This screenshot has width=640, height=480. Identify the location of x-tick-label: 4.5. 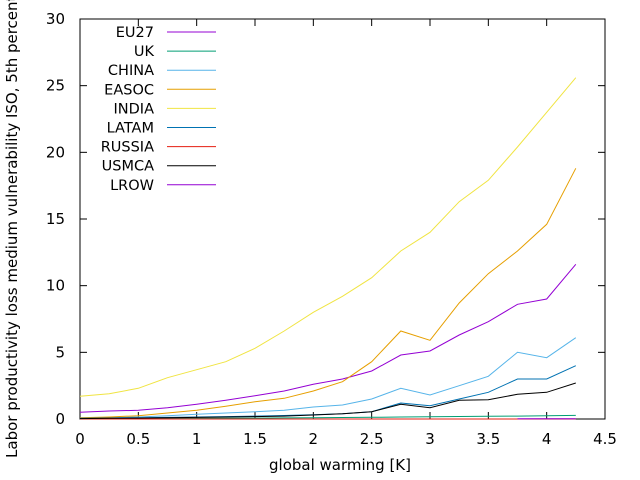
(605, 439).